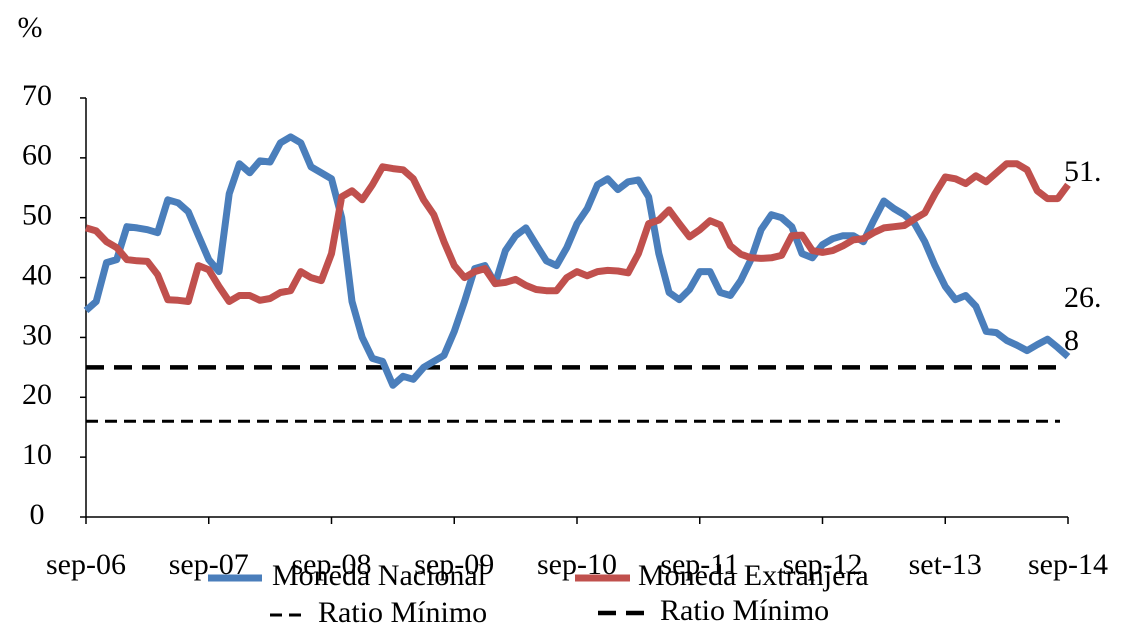  I want to click on y-tick-label: 20, so click(37, 394).